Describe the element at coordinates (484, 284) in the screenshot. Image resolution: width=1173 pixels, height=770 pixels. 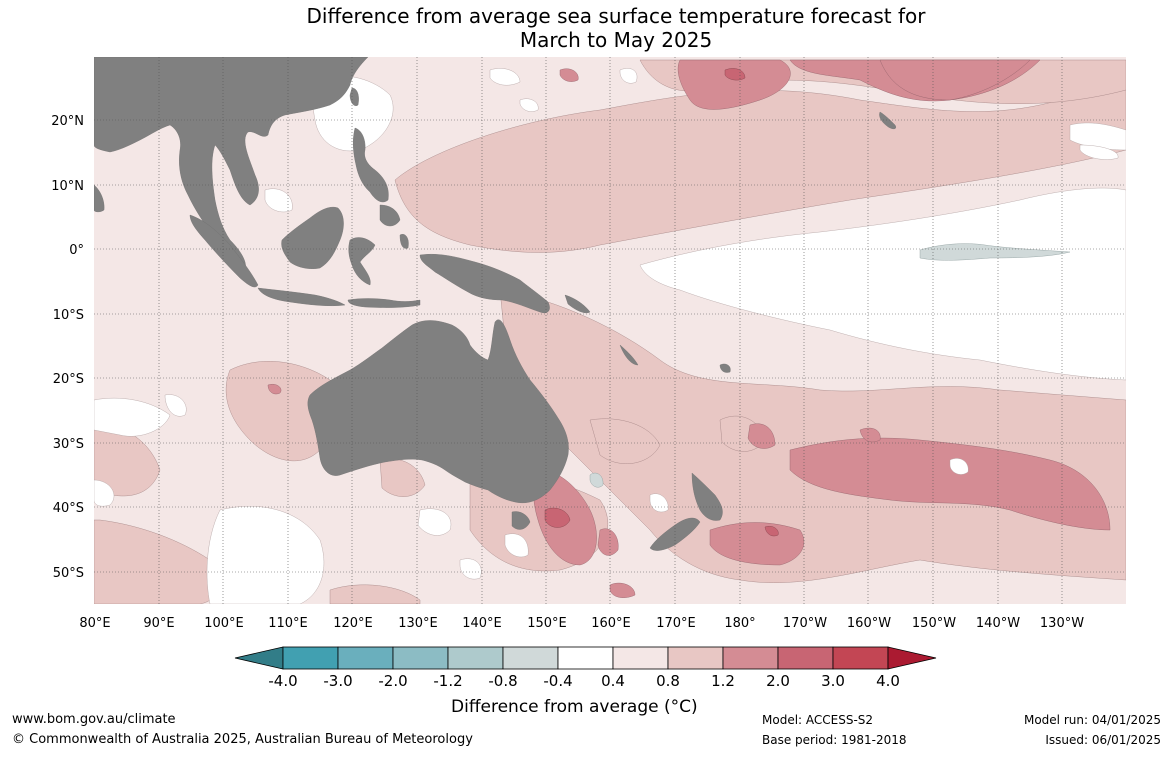
I see `land-new-guinea` at that location.